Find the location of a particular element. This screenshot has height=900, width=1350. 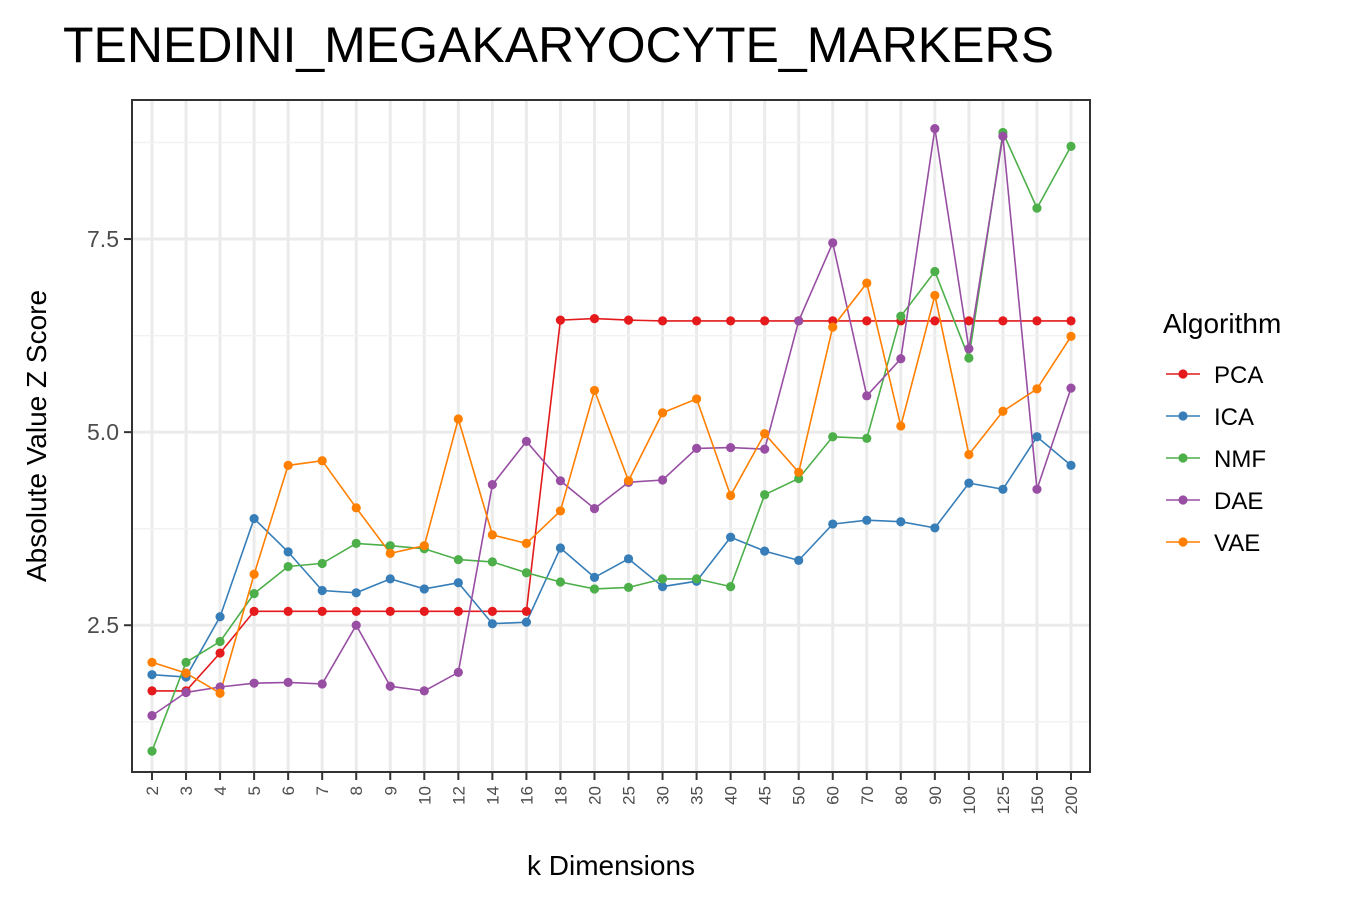

x-tick-label: 70 is located at coordinates (867, 795).